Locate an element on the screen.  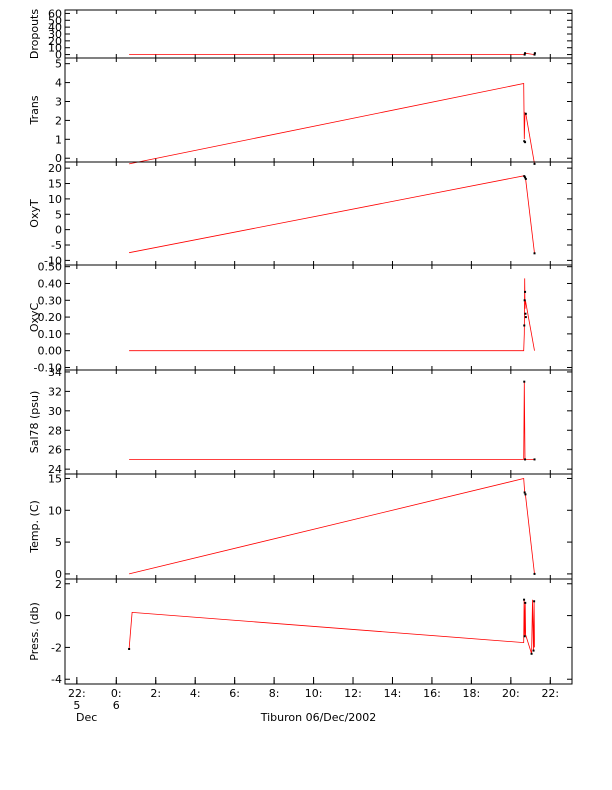
x-tick-label: 2: is located at coordinates (155, 693).